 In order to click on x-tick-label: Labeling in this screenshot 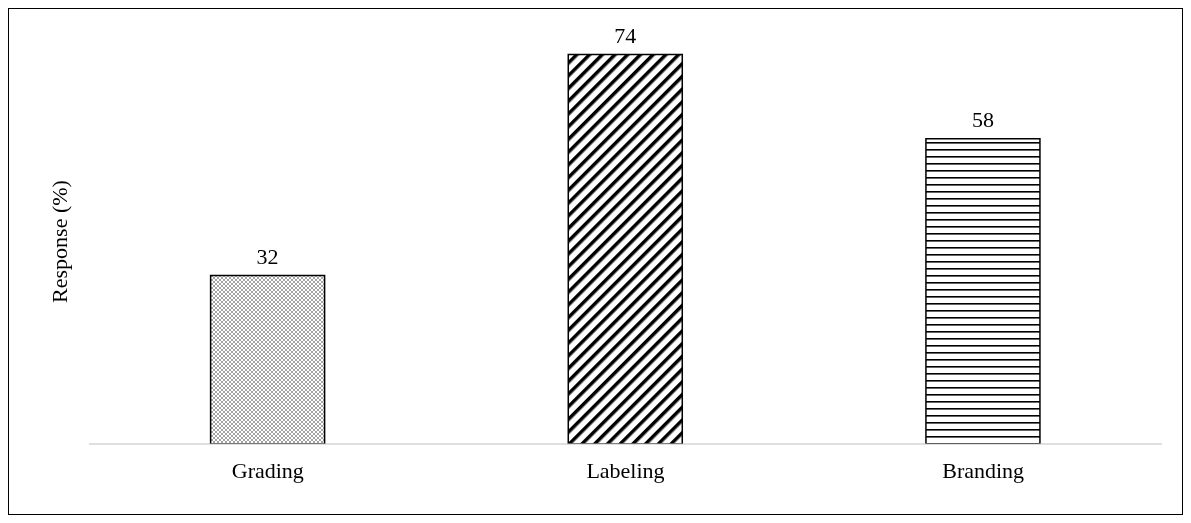, I will do `click(625, 470)`.